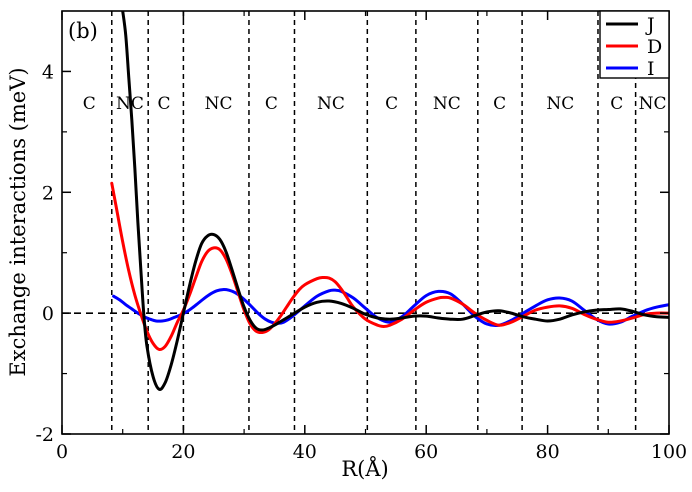 The height and width of the screenshot is (492, 692). Describe the element at coordinates (426, 452) in the screenshot. I see `x-tick-label: 60` at that location.